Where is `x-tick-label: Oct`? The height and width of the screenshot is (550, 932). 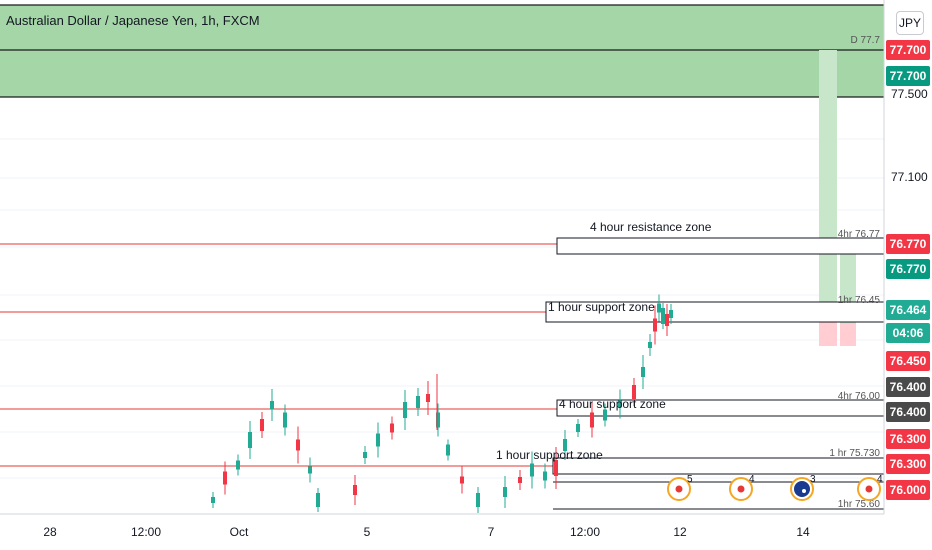 x-tick-label: Oct is located at coordinates (239, 532).